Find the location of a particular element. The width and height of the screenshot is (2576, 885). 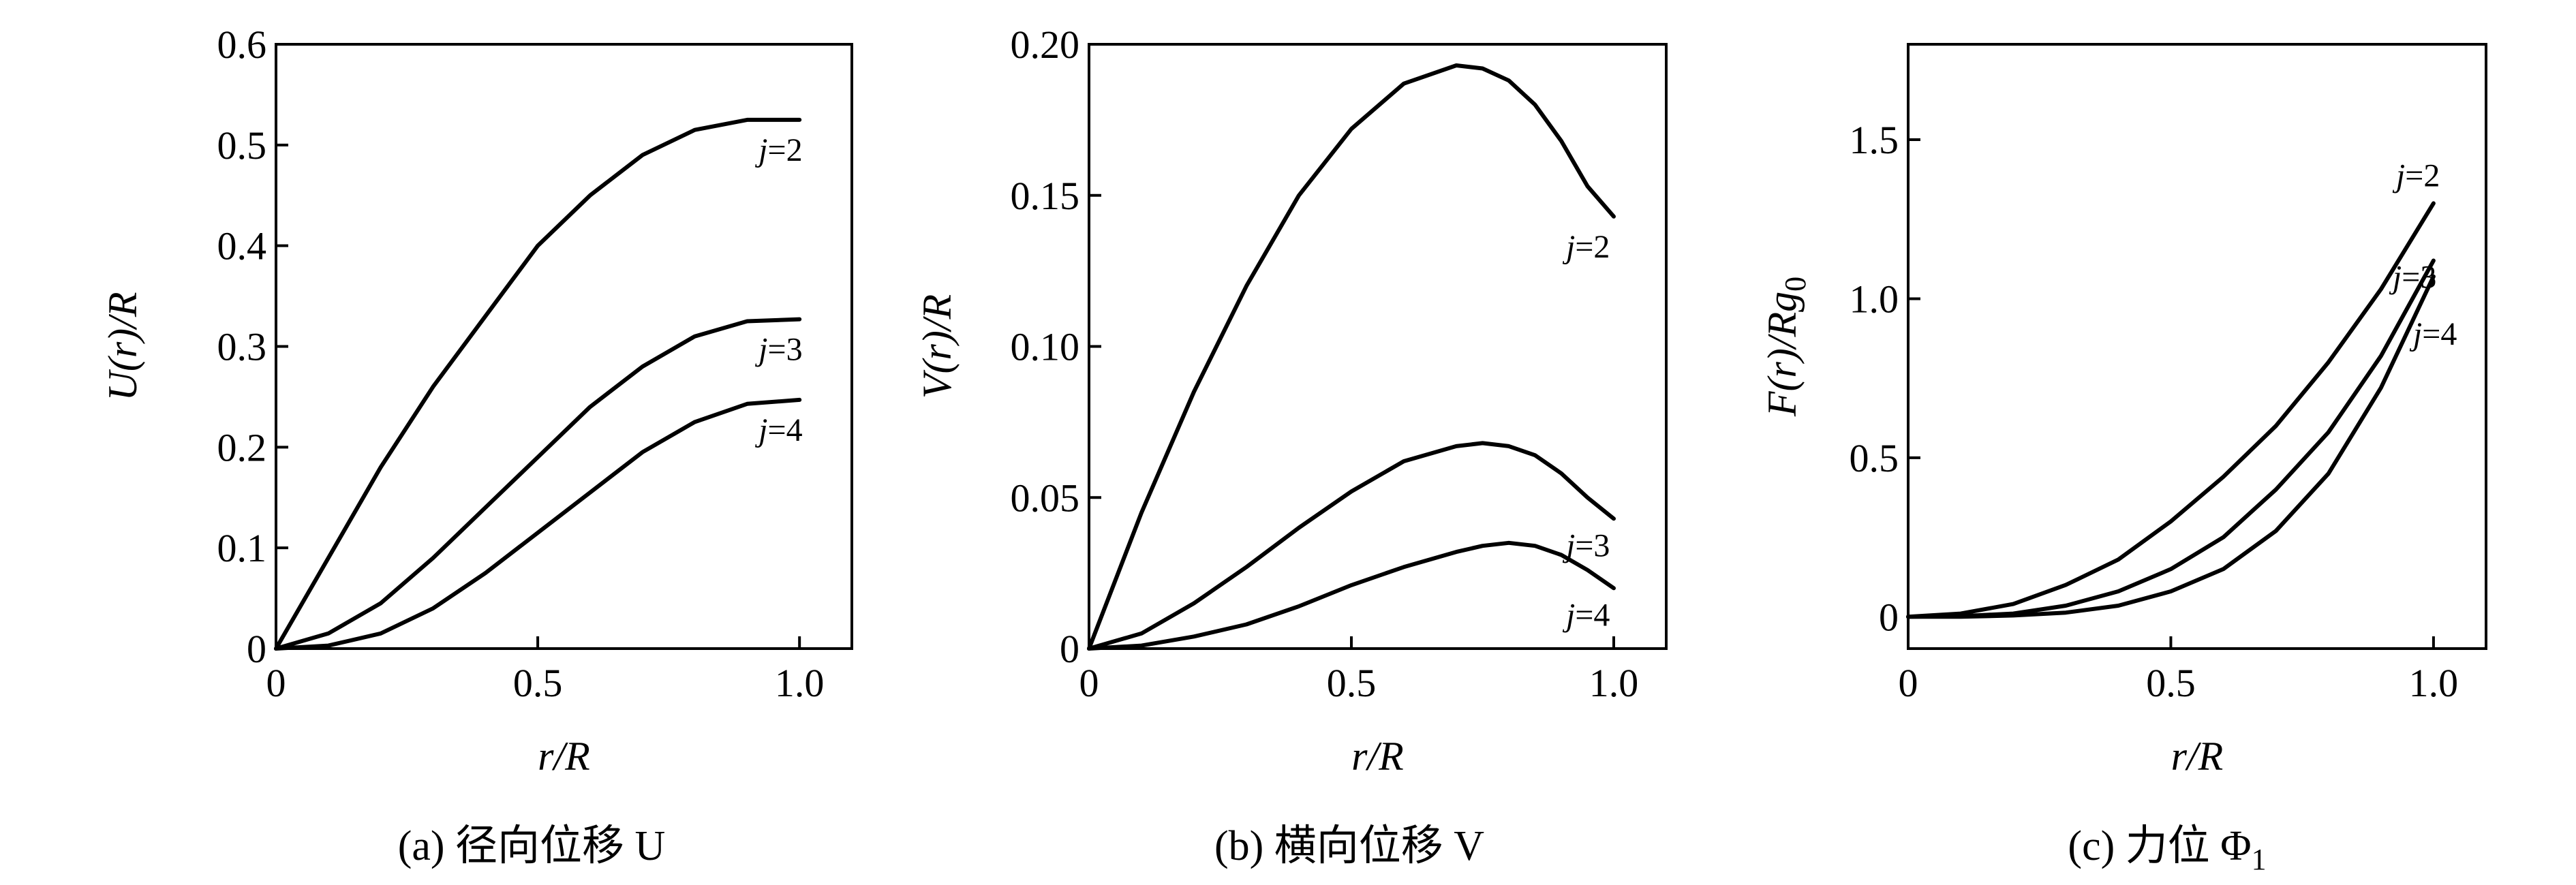

y-tick-label: 0.15 is located at coordinates (1045, 196).